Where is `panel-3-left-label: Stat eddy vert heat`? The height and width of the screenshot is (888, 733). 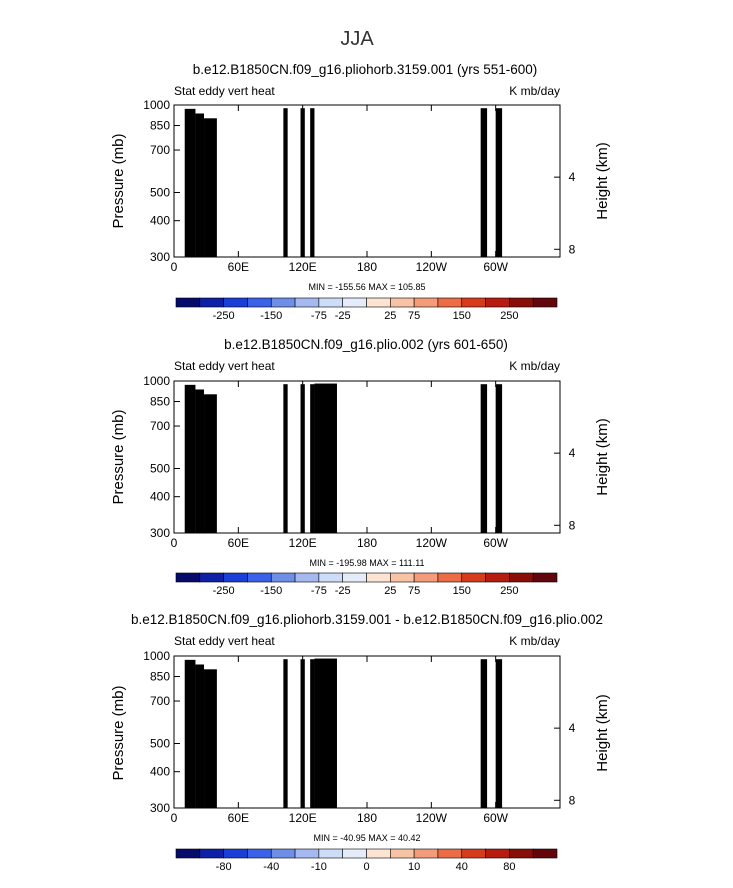 panel-3-left-label: Stat eddy vert heat is located at coordinates (224, 641).